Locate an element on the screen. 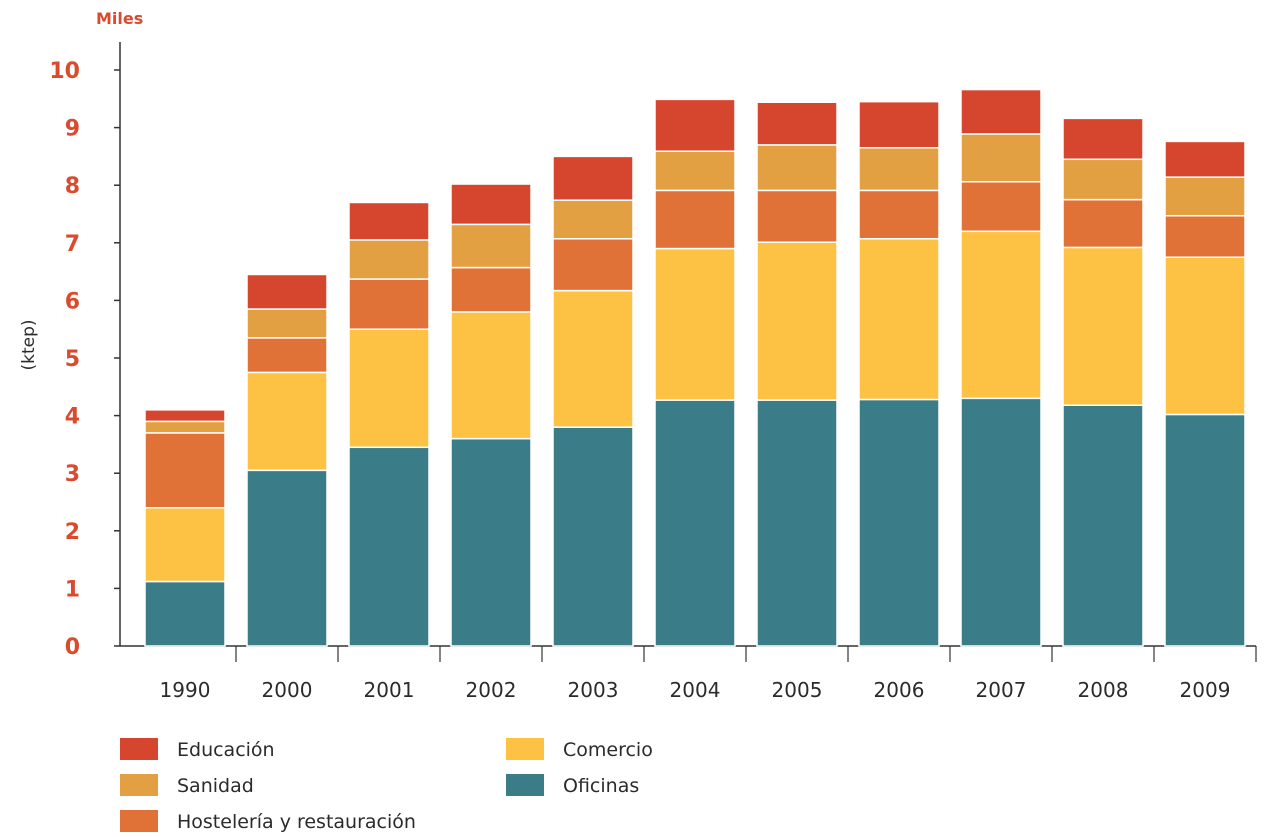 This screenshot has height=837, width=1268. bar-segment-2007-s1: Comercio 2007: 2.9 is located at coordinates (1001, 315).